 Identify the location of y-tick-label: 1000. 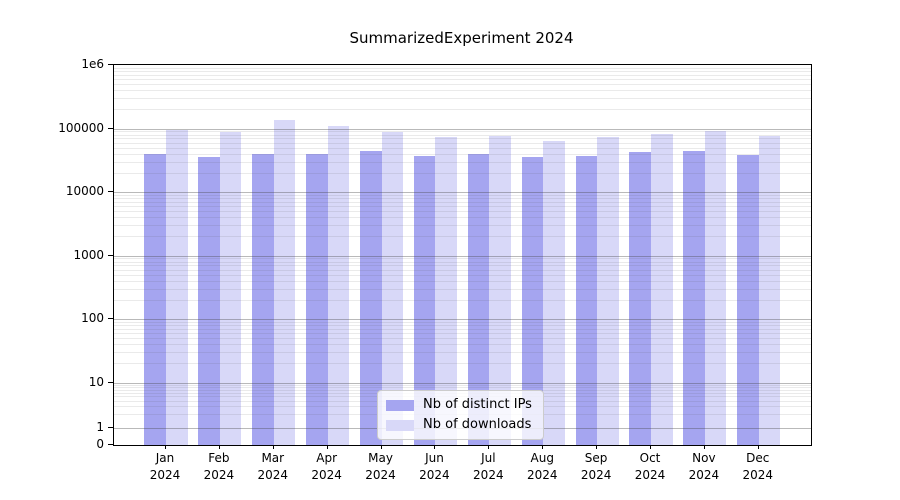
(88, 254).